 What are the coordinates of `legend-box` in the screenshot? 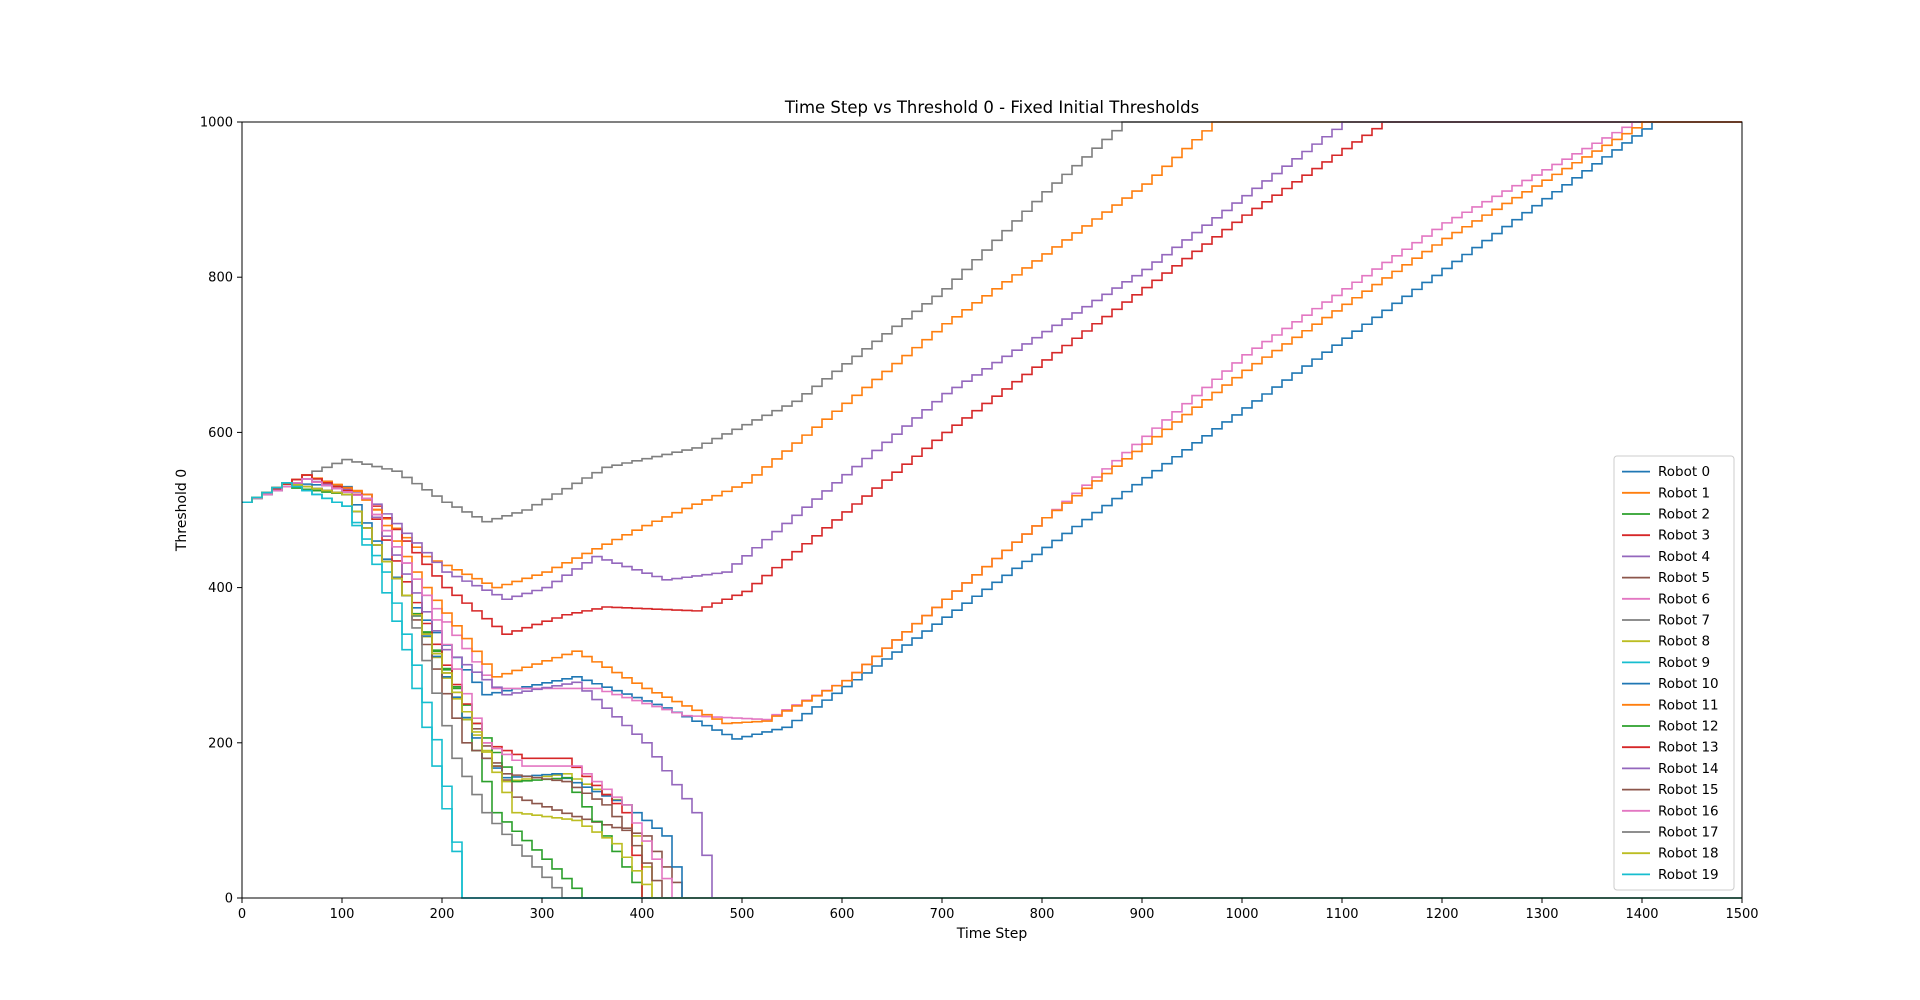 It's located at (1674, 673).